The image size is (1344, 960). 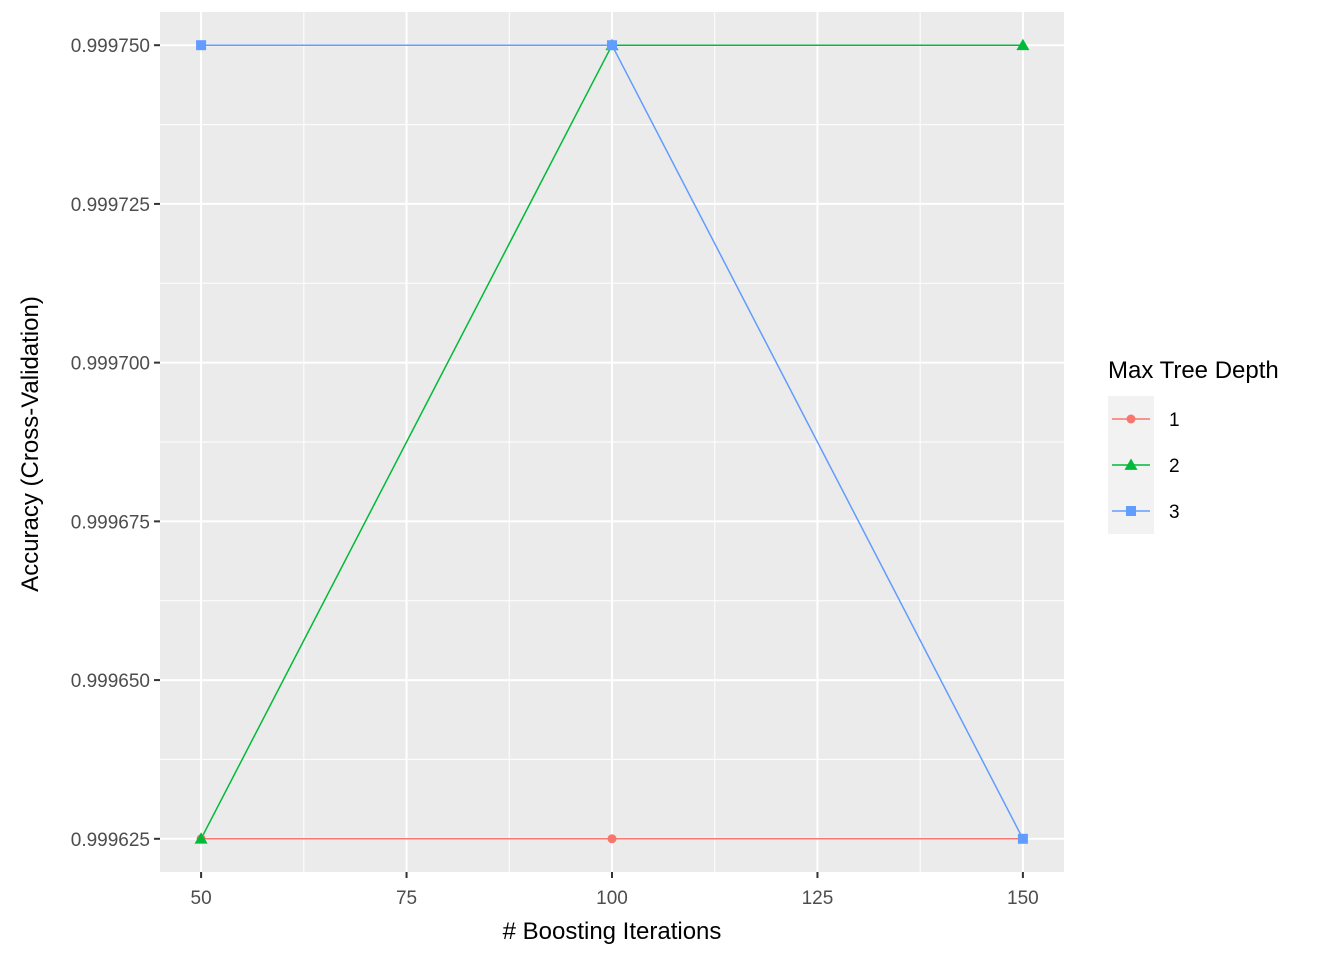 What do you see at coordinates (110, 840) in the screenshot?
I see `y-tick-label: 0.999625` at bounding box center [110, 840].